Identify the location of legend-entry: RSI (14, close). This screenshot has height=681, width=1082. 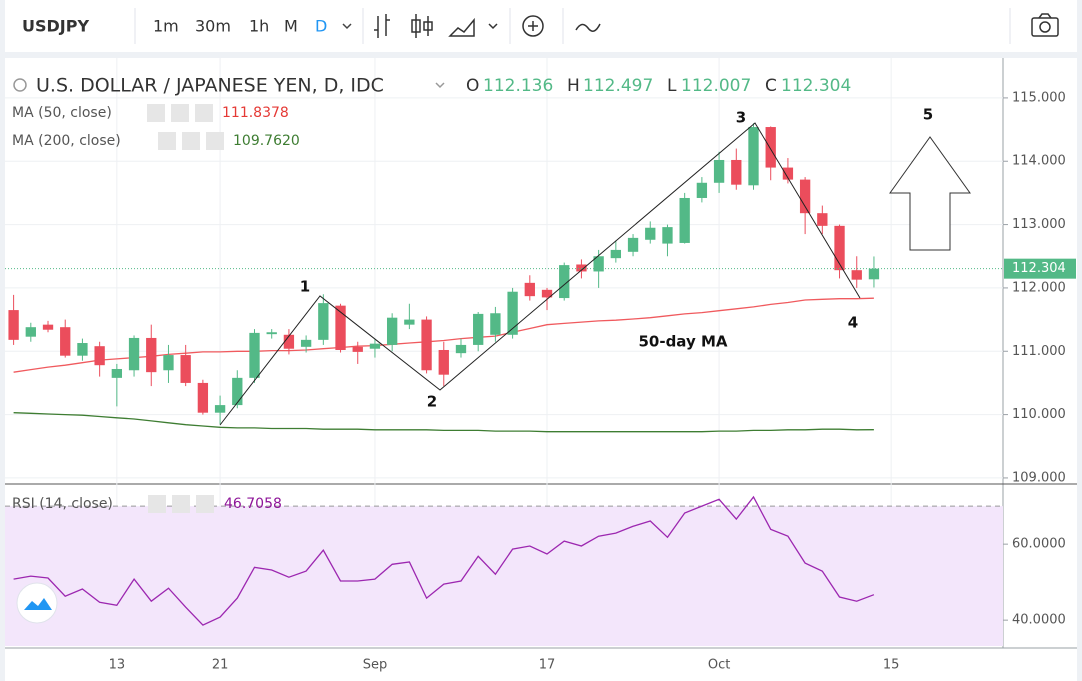
(62, 504).